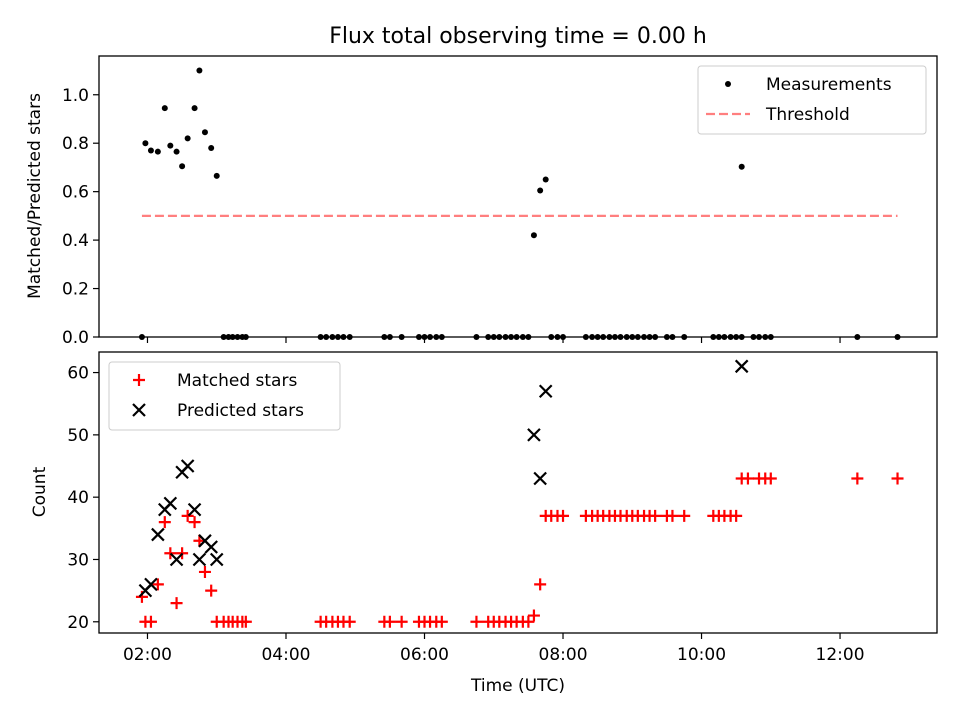  What do you see at coordinates (237, 381) in the screenshot?
I see `matched-stars-legend-label: Matched stars` at bounding box center [237, 381].